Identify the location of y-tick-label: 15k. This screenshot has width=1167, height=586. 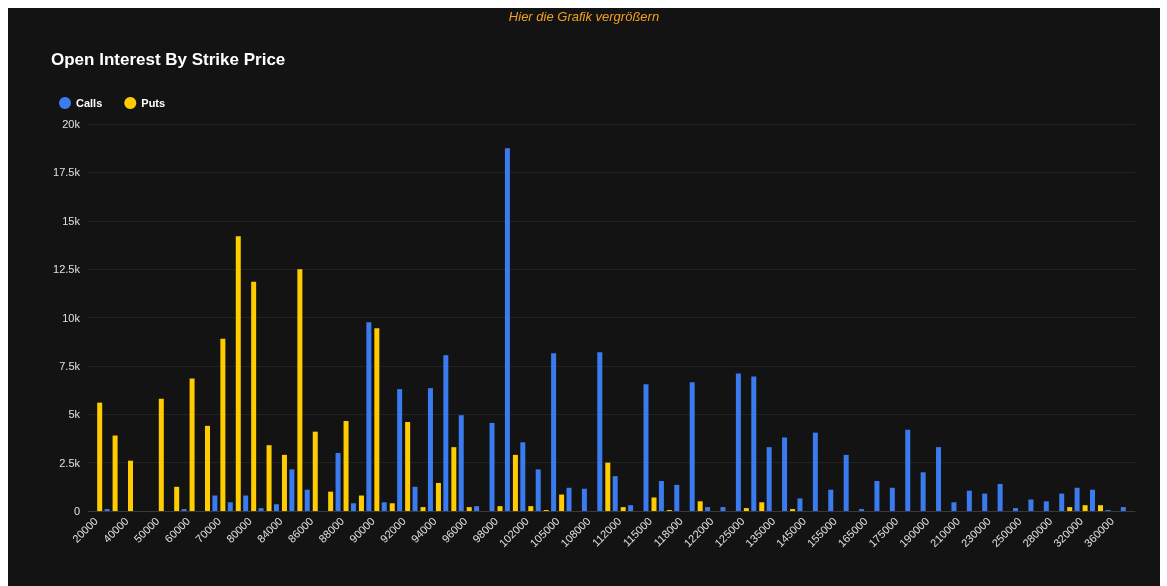
(71, 220).